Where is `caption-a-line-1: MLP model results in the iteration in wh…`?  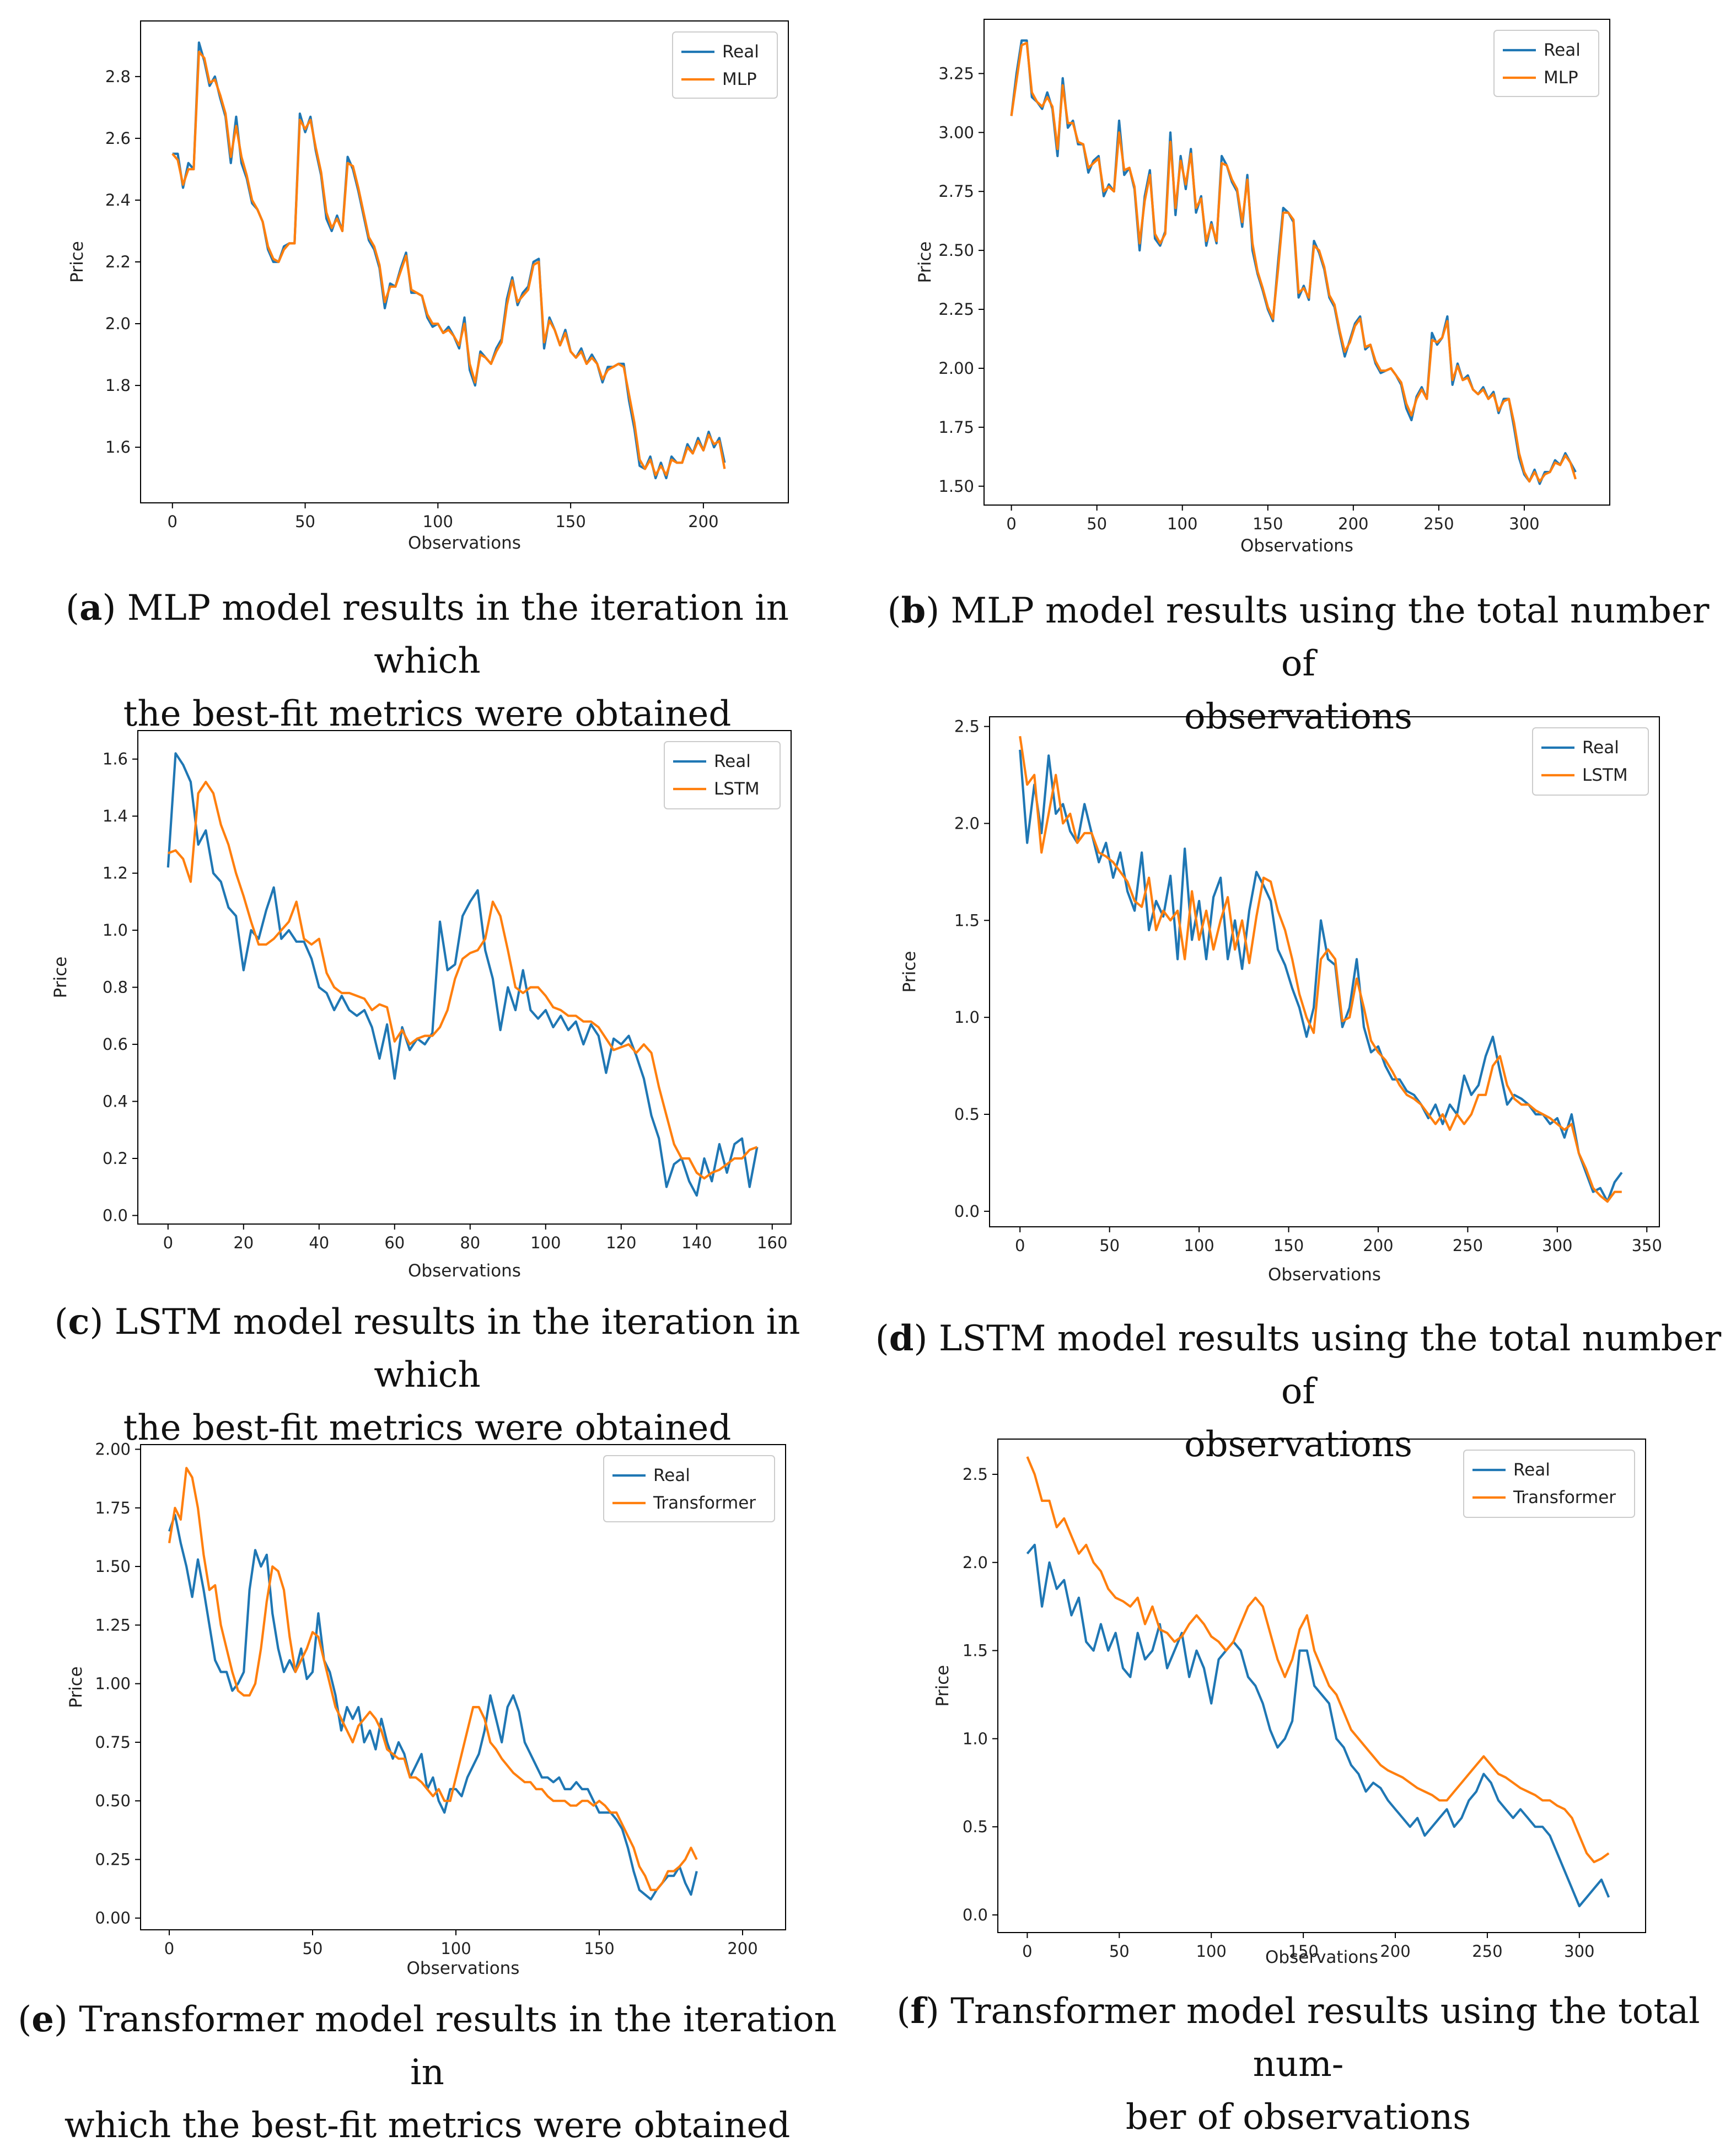
caption-a-line-1: MLP model results in the iteration in wh… is located at coordinates (458, 635).